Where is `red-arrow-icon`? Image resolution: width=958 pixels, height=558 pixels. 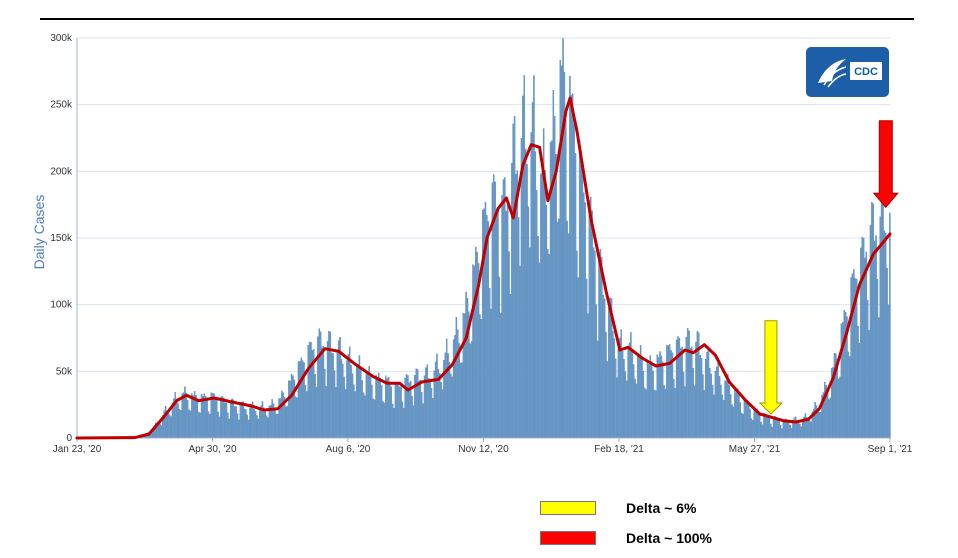
red-arrow-icon is located at coordinates (885, 164).